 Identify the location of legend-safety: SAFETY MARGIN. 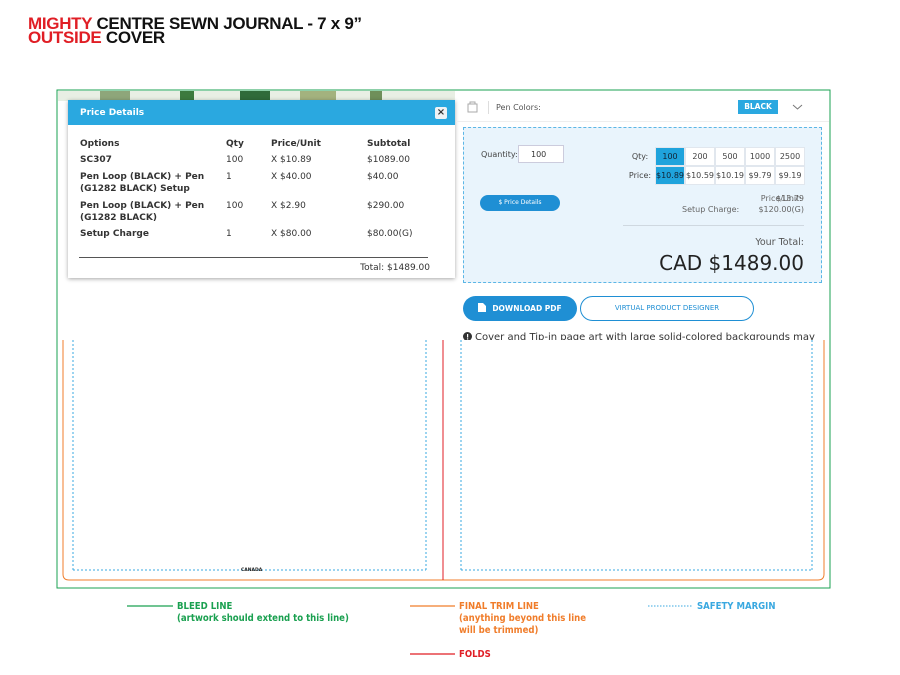
(736, 606).